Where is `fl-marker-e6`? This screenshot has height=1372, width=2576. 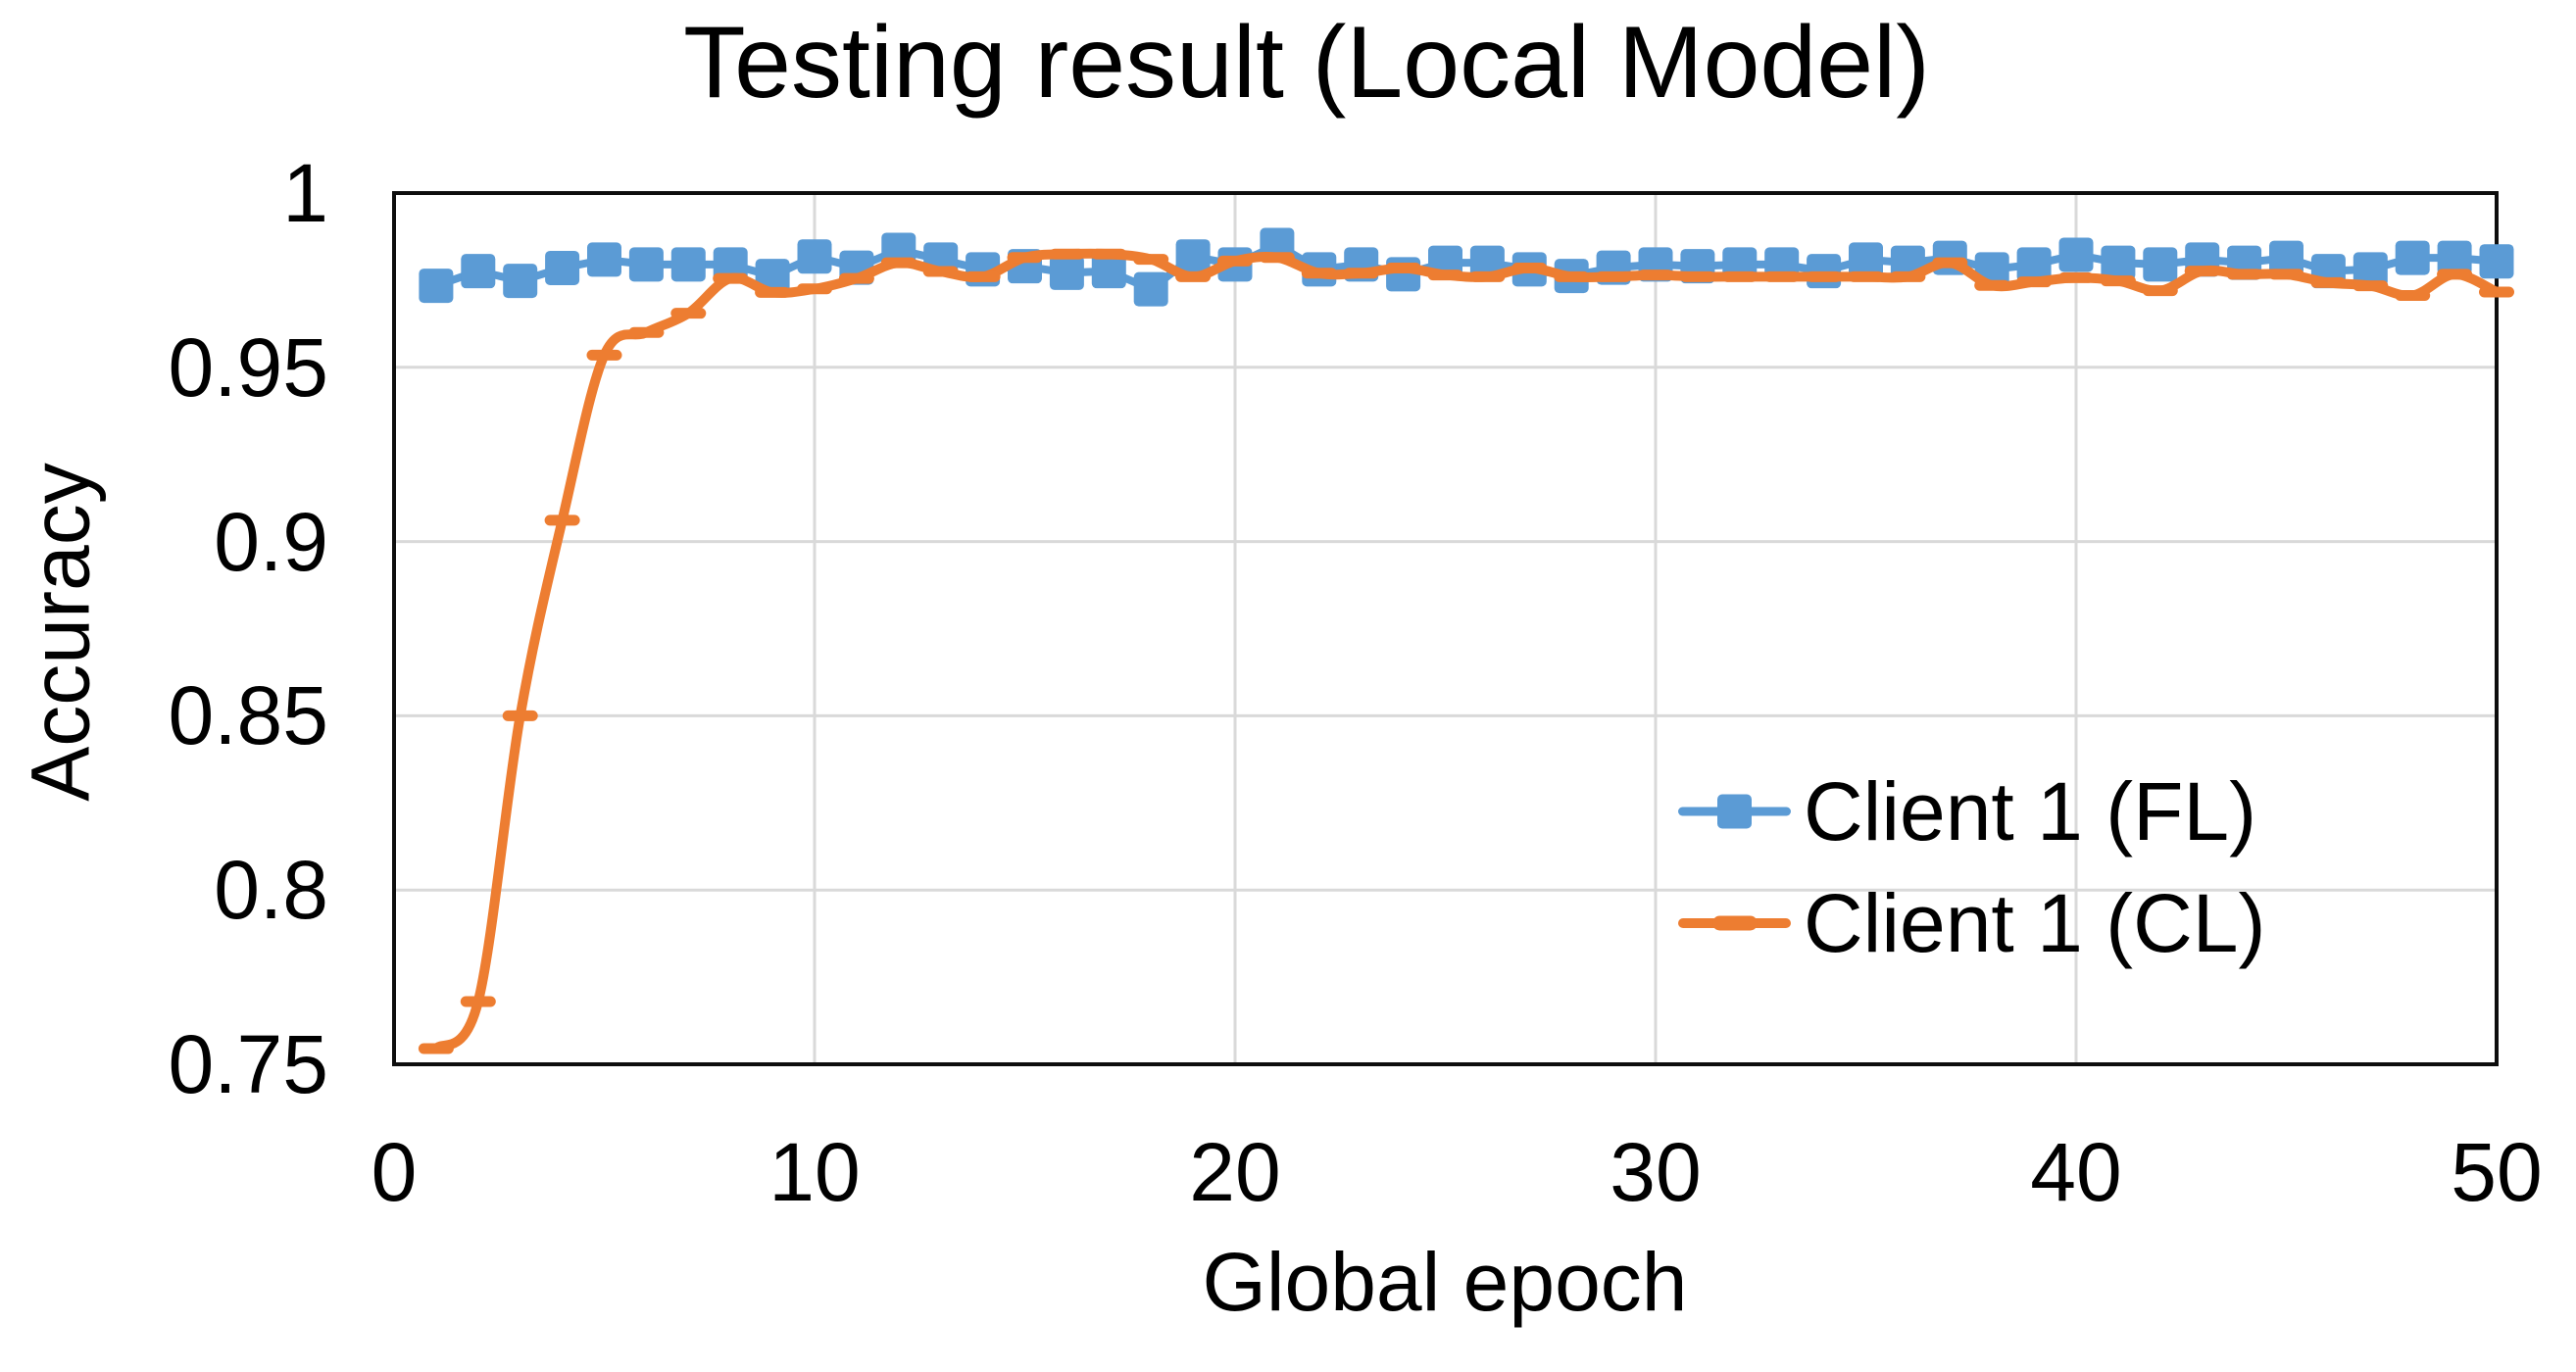 fl-marker-e6 is located at coordinates (646, 264).